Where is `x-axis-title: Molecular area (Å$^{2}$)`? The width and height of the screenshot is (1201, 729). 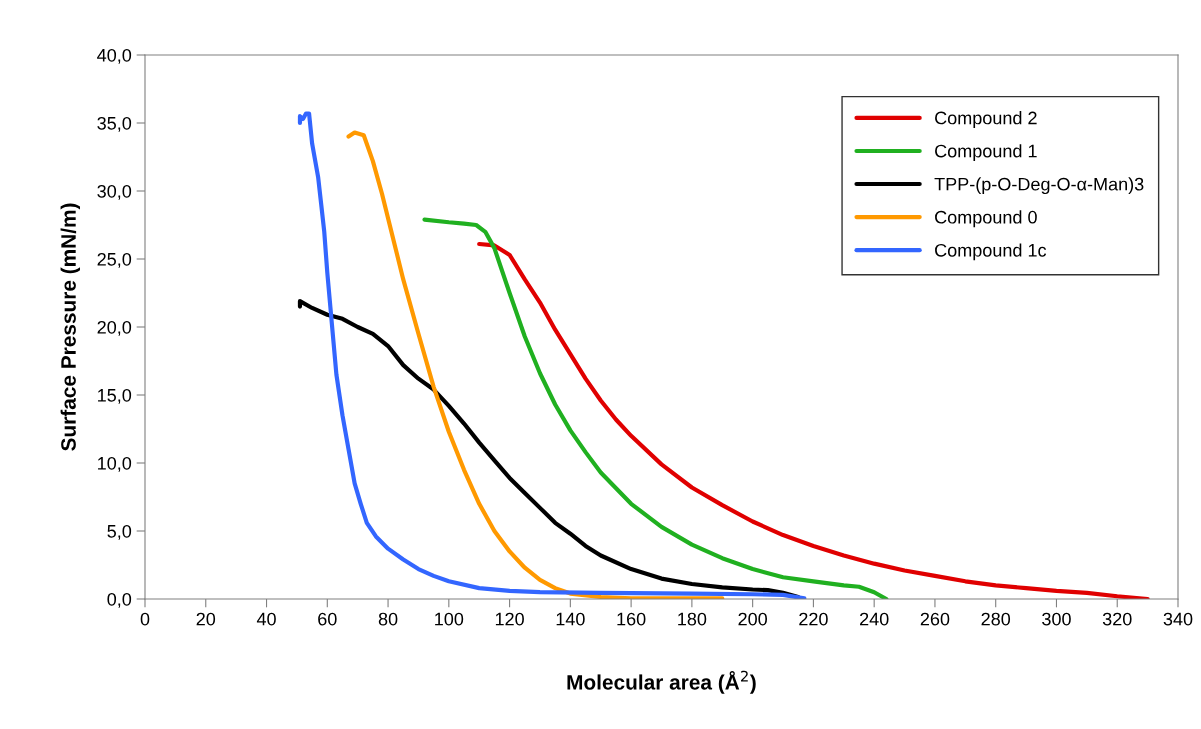 x-axis-title: Molecular area (Å$^{2}$) is located at coordinates (661, 682).